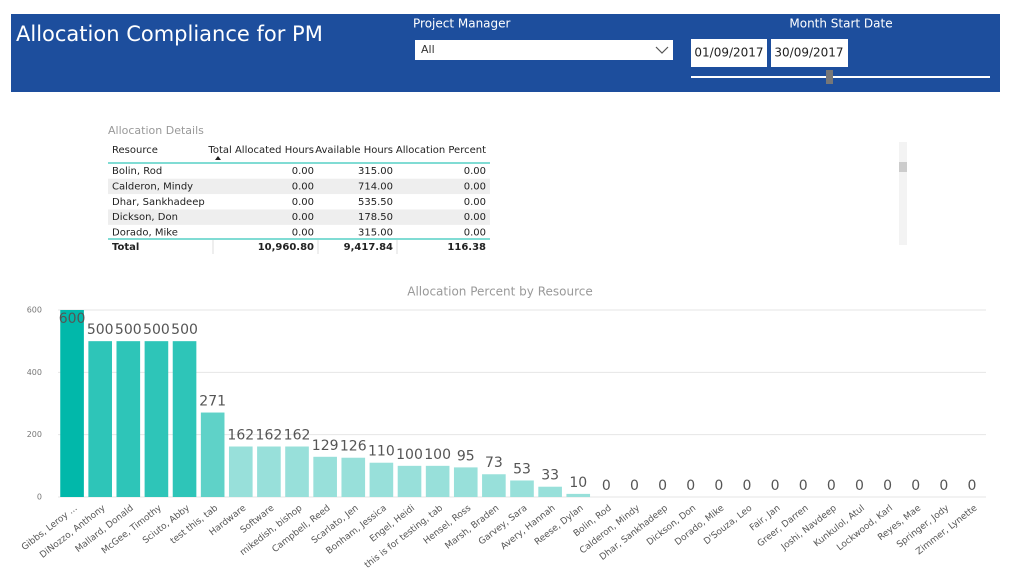 This screenshot has height=584, width=1024. What do you see at coordinates (466, 247) in the screenshot?
I see `total-cell: 116.38` at bounding box center [466, 247].